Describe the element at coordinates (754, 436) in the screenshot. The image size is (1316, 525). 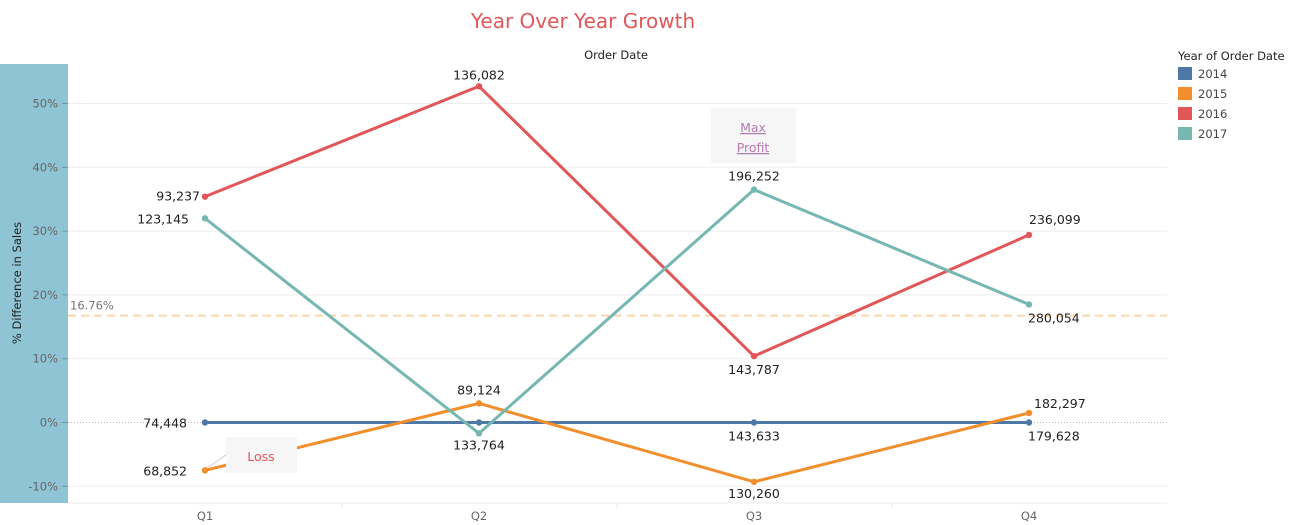
I see `data-label-2014: 143,633` at that location.